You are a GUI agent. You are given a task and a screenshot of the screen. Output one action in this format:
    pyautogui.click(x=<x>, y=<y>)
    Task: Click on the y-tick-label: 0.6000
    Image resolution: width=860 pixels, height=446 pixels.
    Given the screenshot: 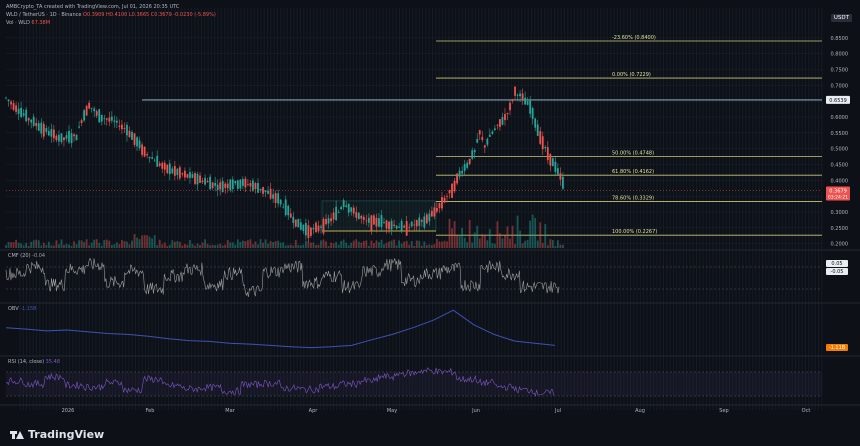 What is the action you would take?
    pyautogui.click(x=840, y=118)
    